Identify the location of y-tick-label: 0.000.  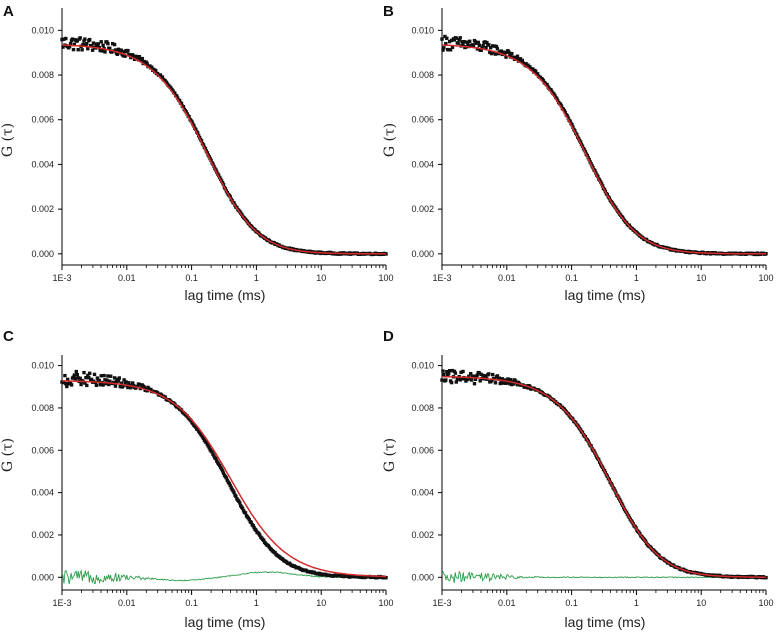
(422, 577).